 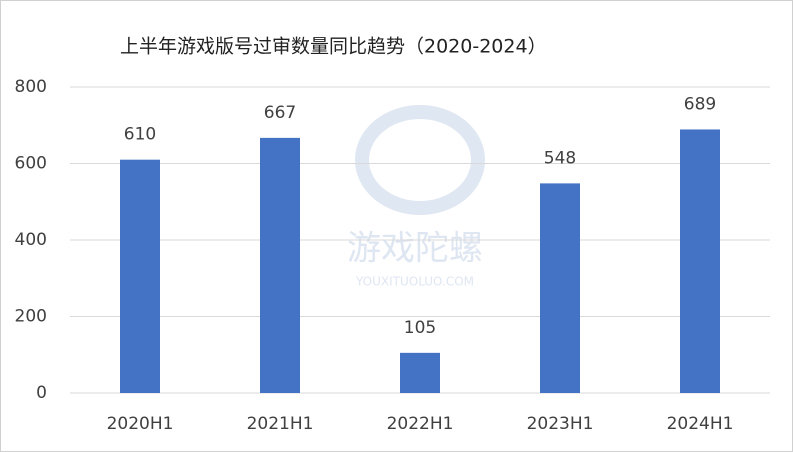 I want to click on y-tick-label: 0, so click(x=41, y=393).